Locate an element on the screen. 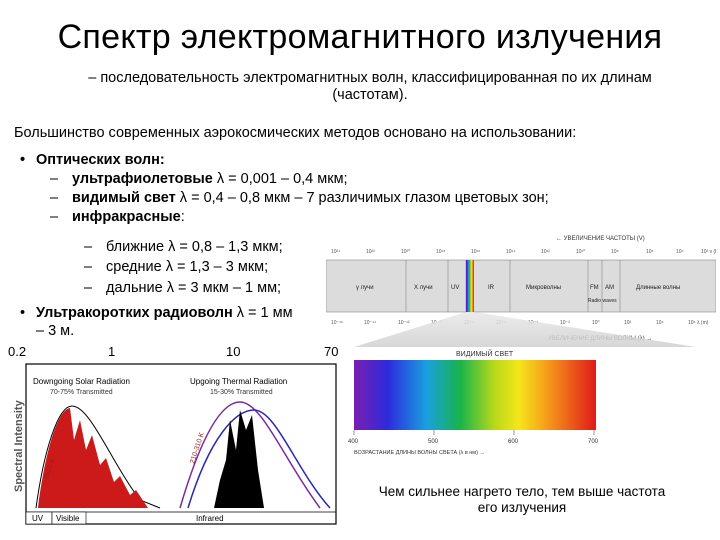  visible-term: видимый свет is located at coordinates (124, 198).